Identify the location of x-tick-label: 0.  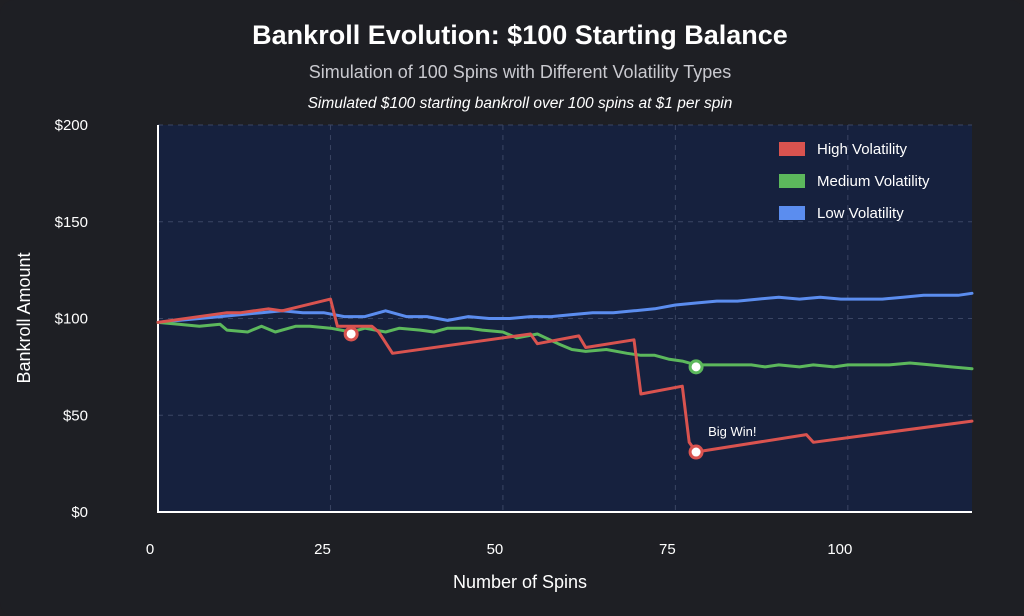
(150, 549).